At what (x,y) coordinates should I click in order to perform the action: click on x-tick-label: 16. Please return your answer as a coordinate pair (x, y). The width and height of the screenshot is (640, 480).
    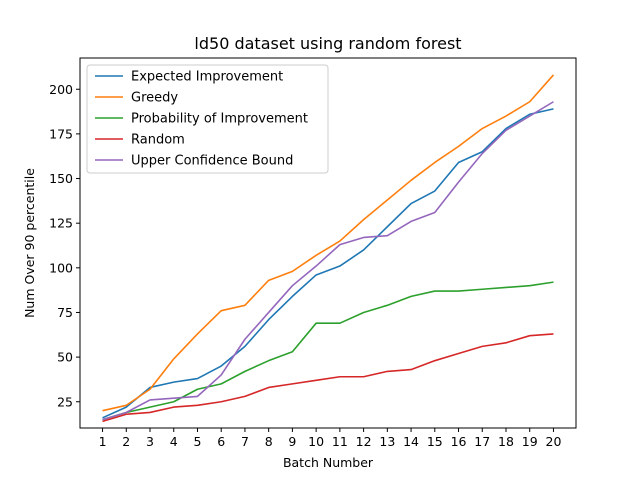
    Looking at the image, I should click on (459, 441).